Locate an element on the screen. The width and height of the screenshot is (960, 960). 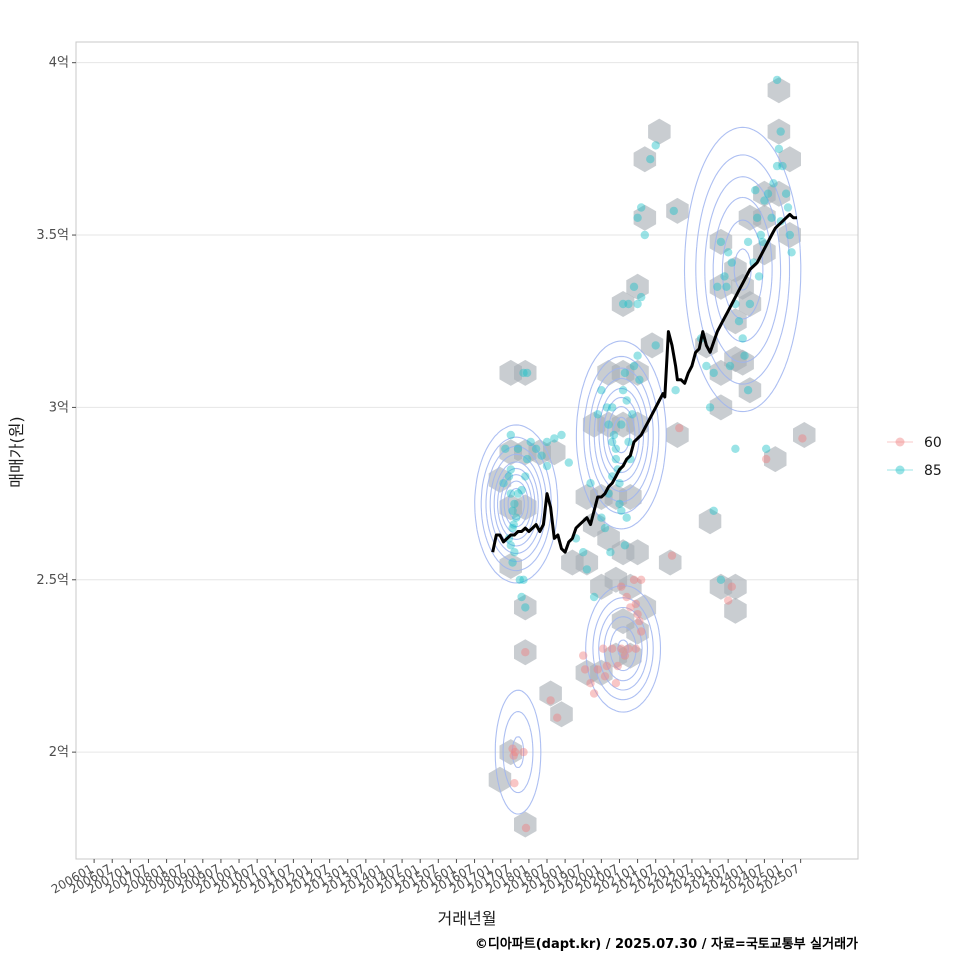
y-tick-label: 2.5억 is located at coordinates (52, 580).